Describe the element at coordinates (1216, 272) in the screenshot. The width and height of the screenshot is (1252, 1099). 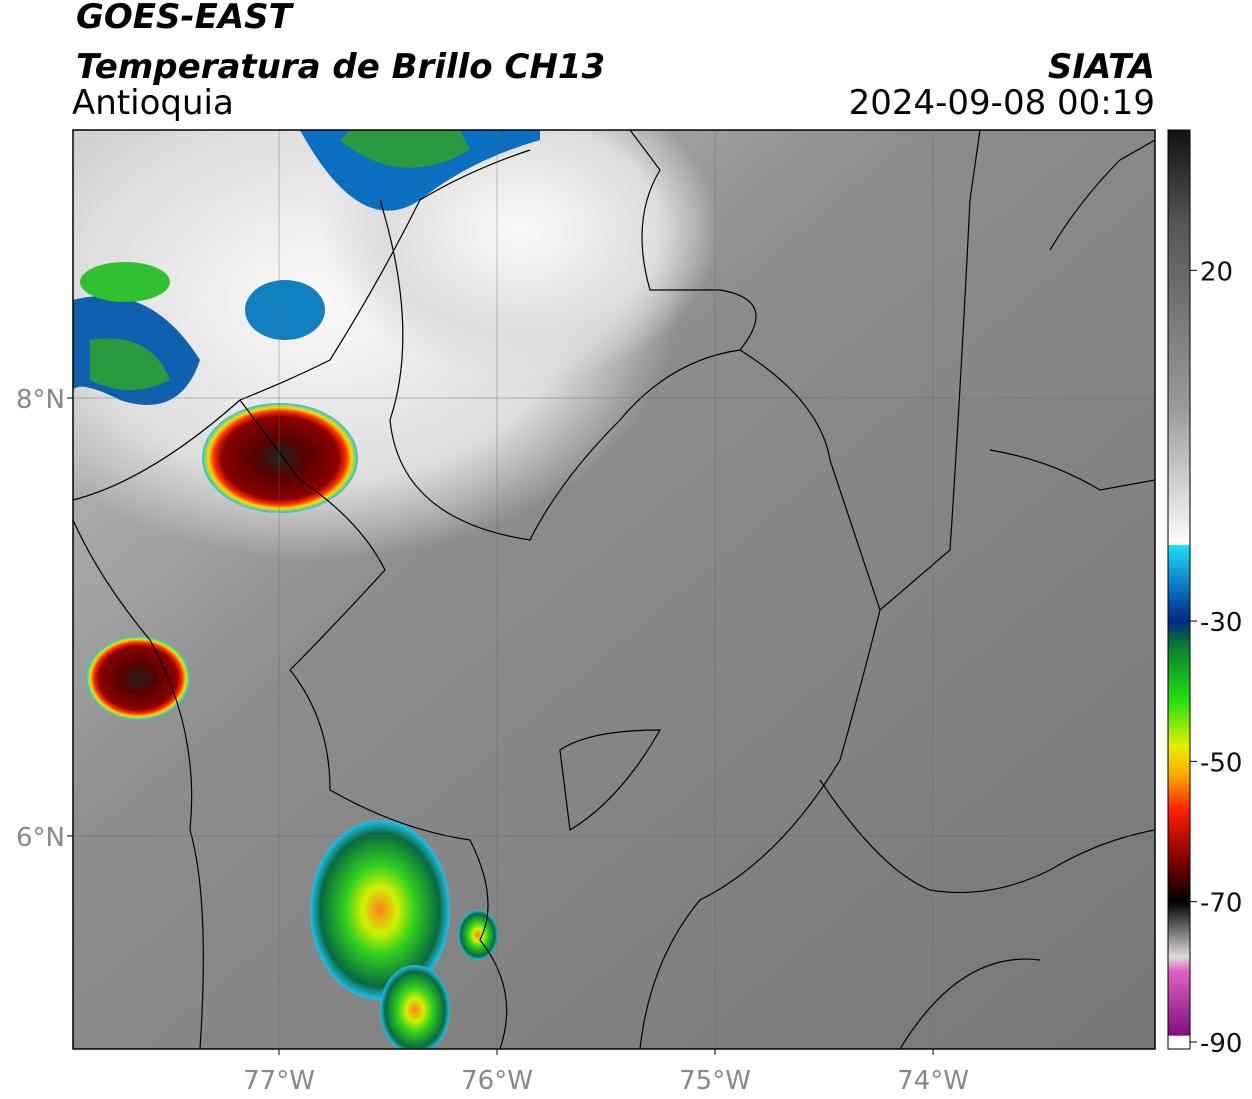
I see `colorbar-tick-label: 20` at that location.